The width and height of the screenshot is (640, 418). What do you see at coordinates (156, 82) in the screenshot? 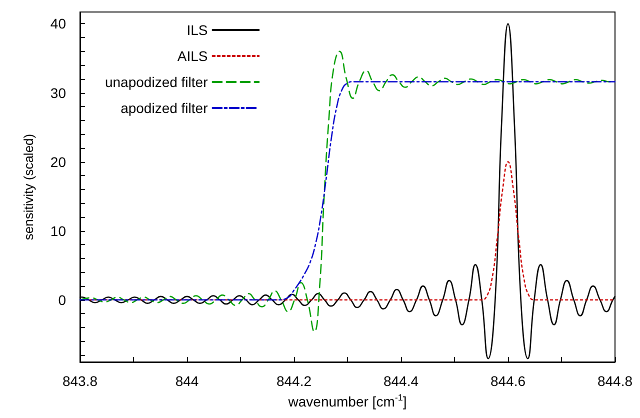
I see `legend-label: unapodized filter` at bounding box center [156, 82].